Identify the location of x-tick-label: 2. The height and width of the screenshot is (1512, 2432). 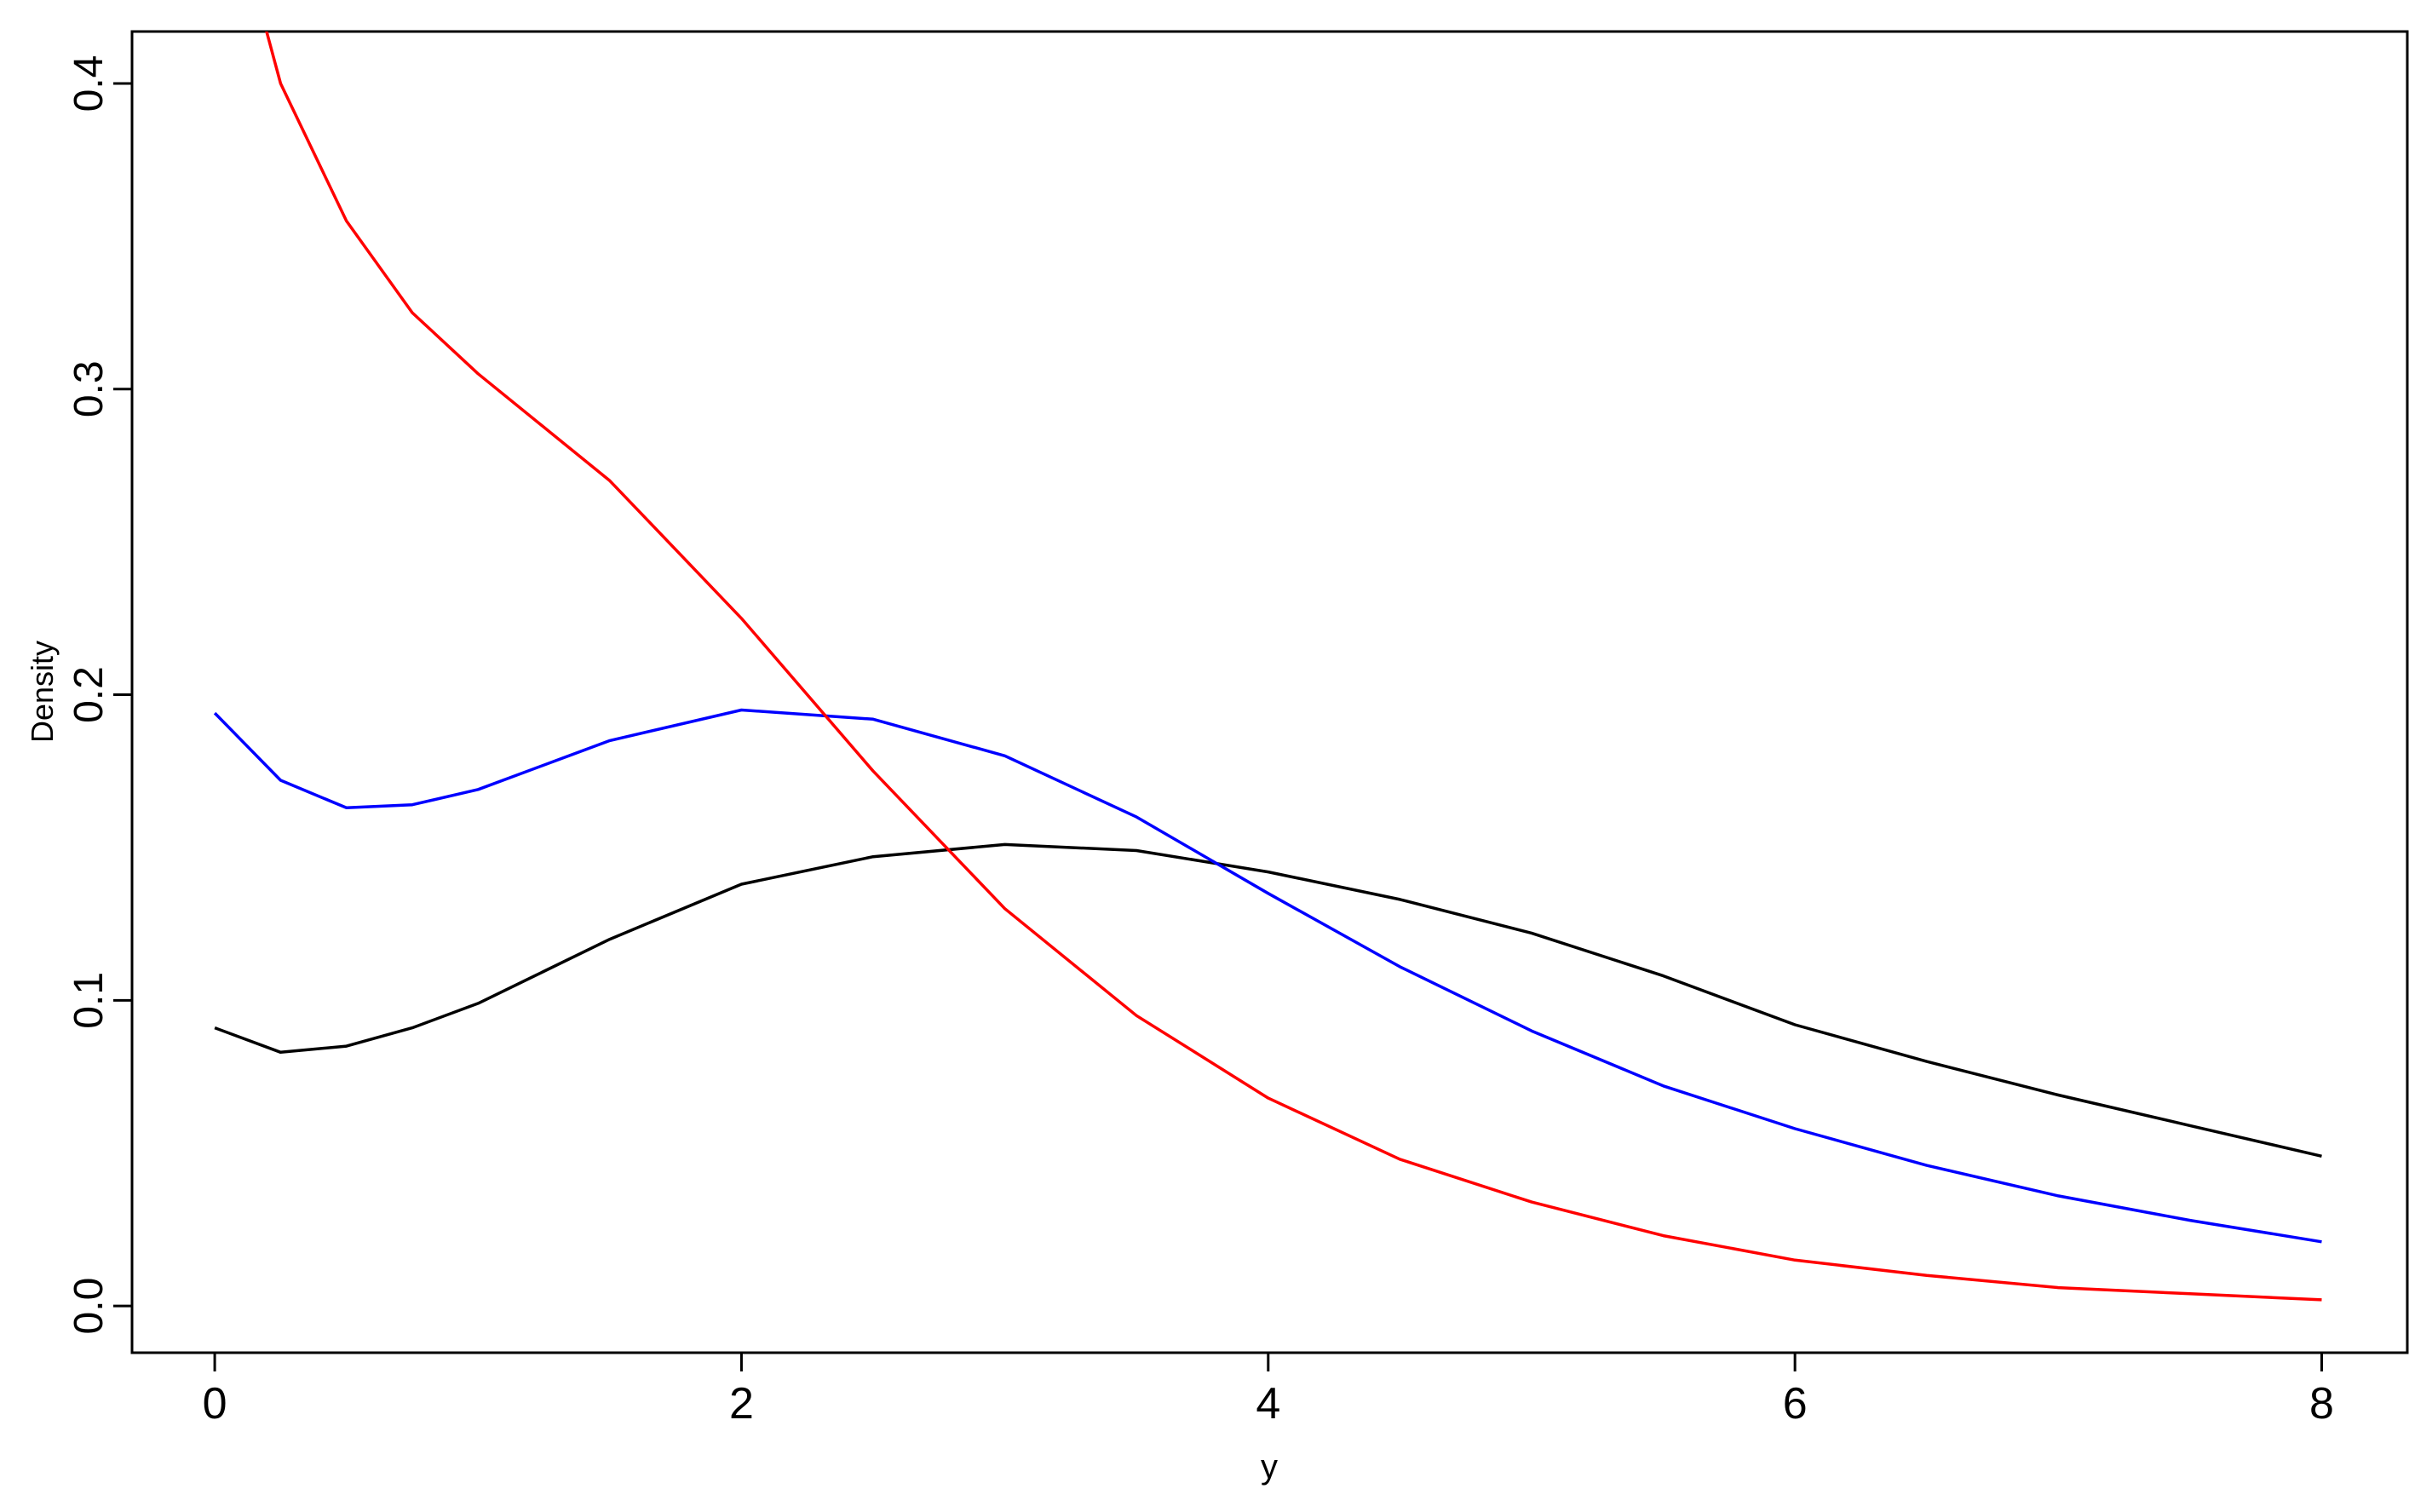
(741, 1404).